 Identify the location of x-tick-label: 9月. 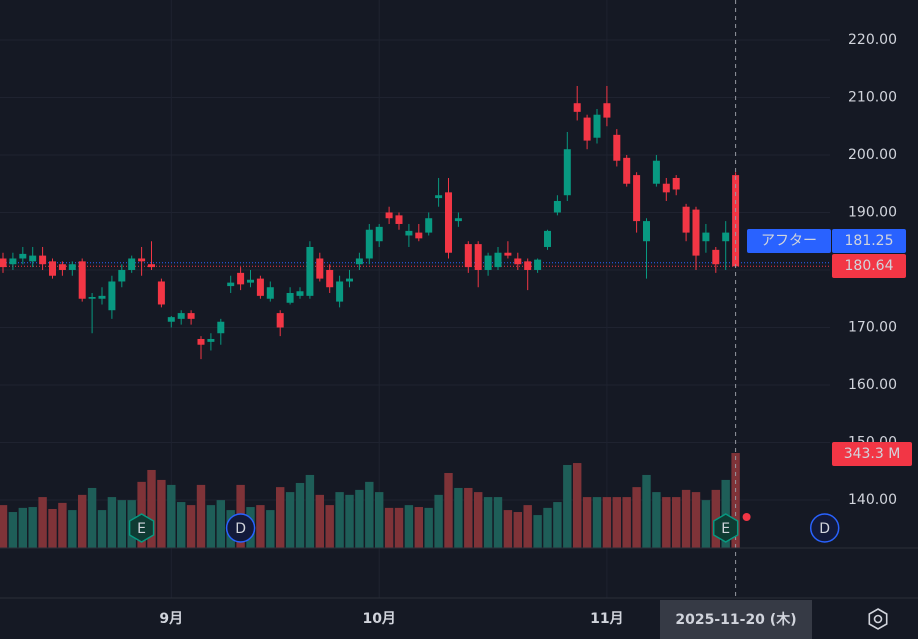
(171, 619).